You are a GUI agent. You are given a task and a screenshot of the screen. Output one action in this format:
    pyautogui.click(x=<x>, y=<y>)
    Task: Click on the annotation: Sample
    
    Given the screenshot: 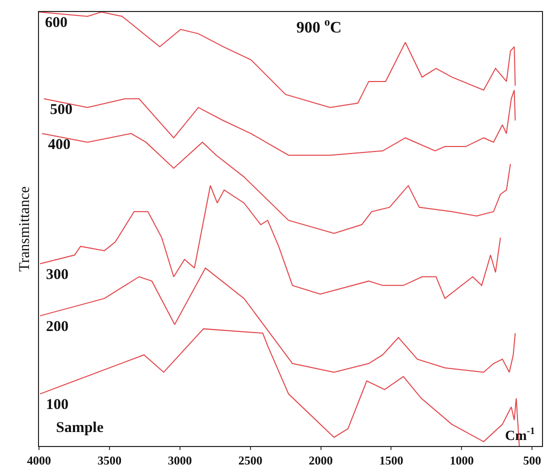 What is the action you would take?
    pyautogui.click(x=80, y=428)
    